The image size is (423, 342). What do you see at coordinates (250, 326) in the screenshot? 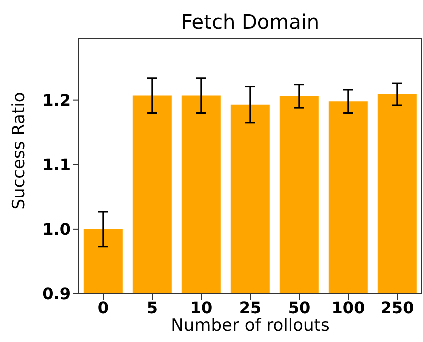
I see `x-axis-title: Number of rollouts` at bounding box center [250, 326].